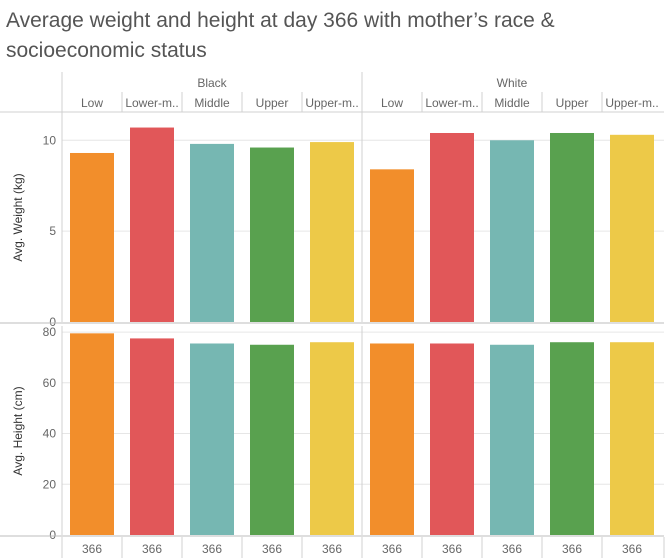  Describe the element at coordinates (50, 332) in the screenshot. I see `y-tick-label: 80` at that location.